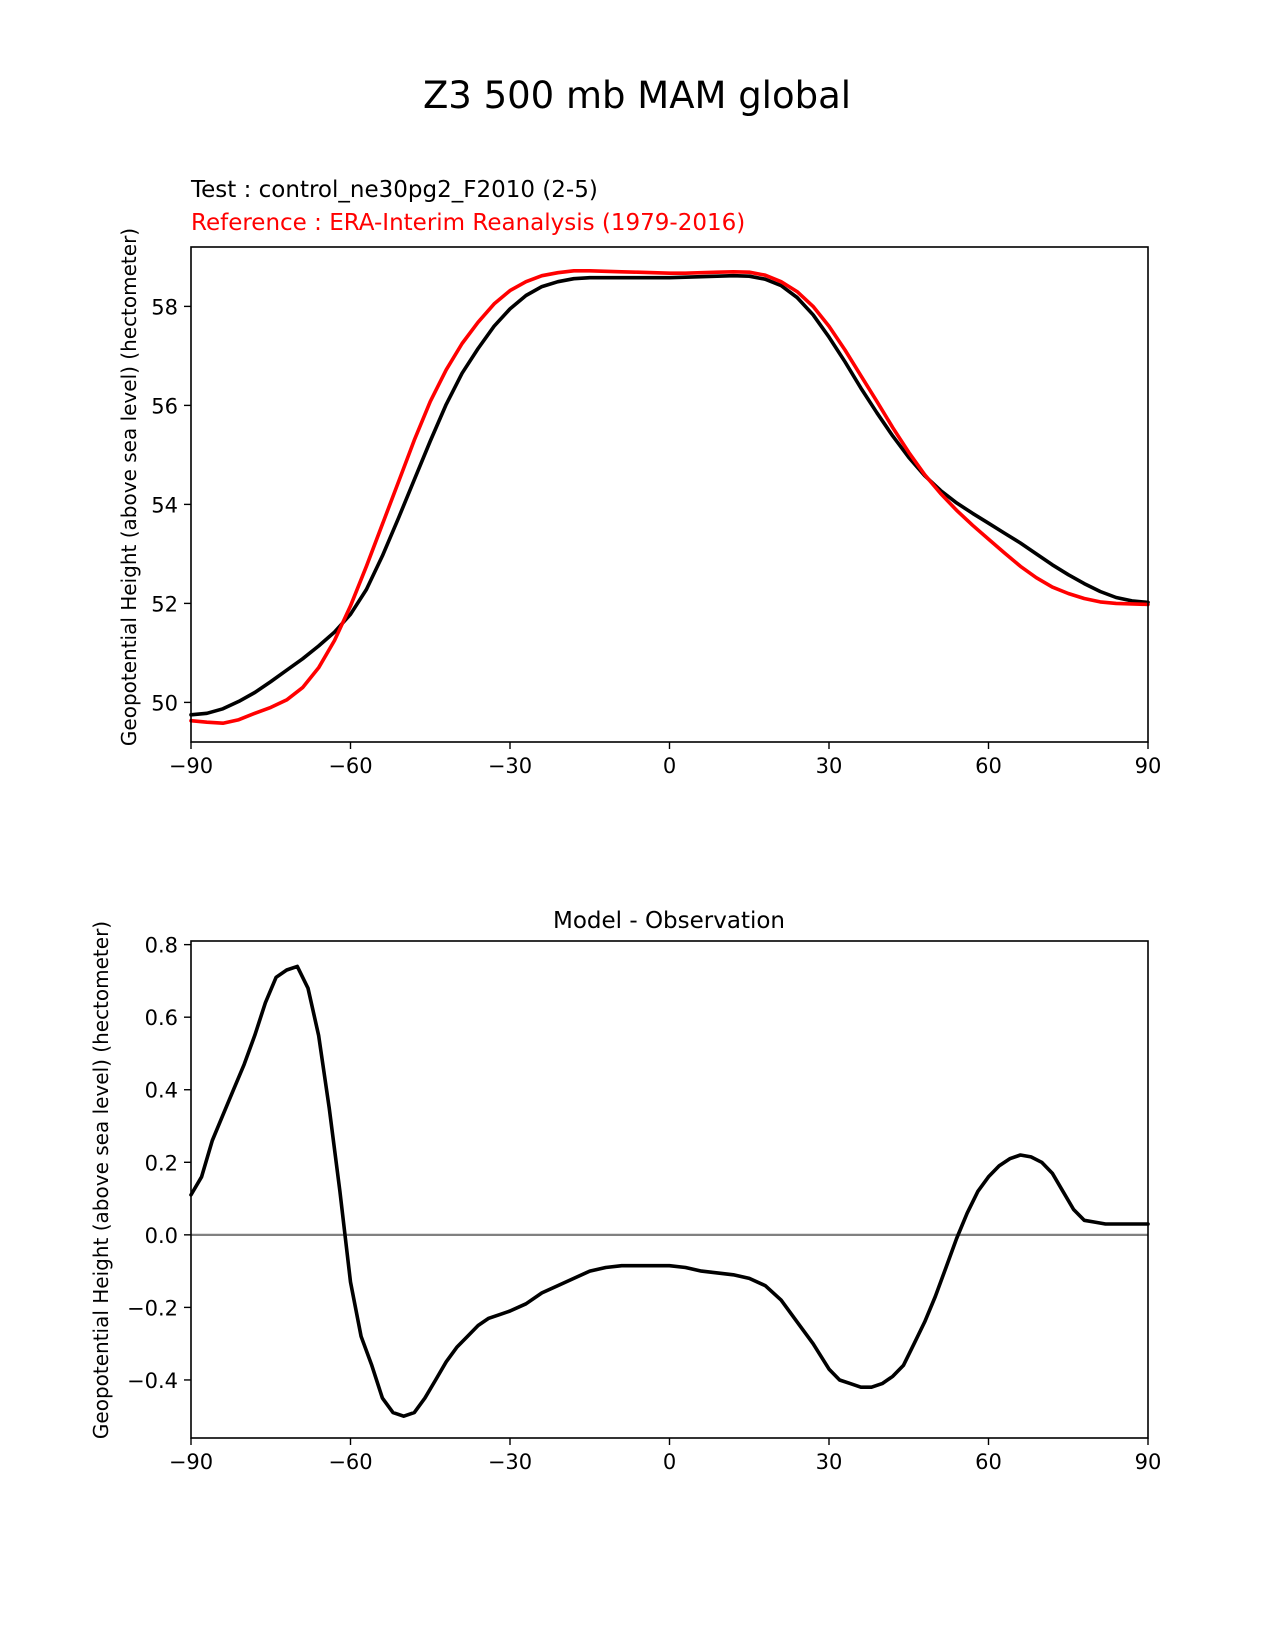  What do you see at coordinates (669, 921) in the screenshot?
I see `bottom-title: Model - Observation` at bounding box center [669, 921].